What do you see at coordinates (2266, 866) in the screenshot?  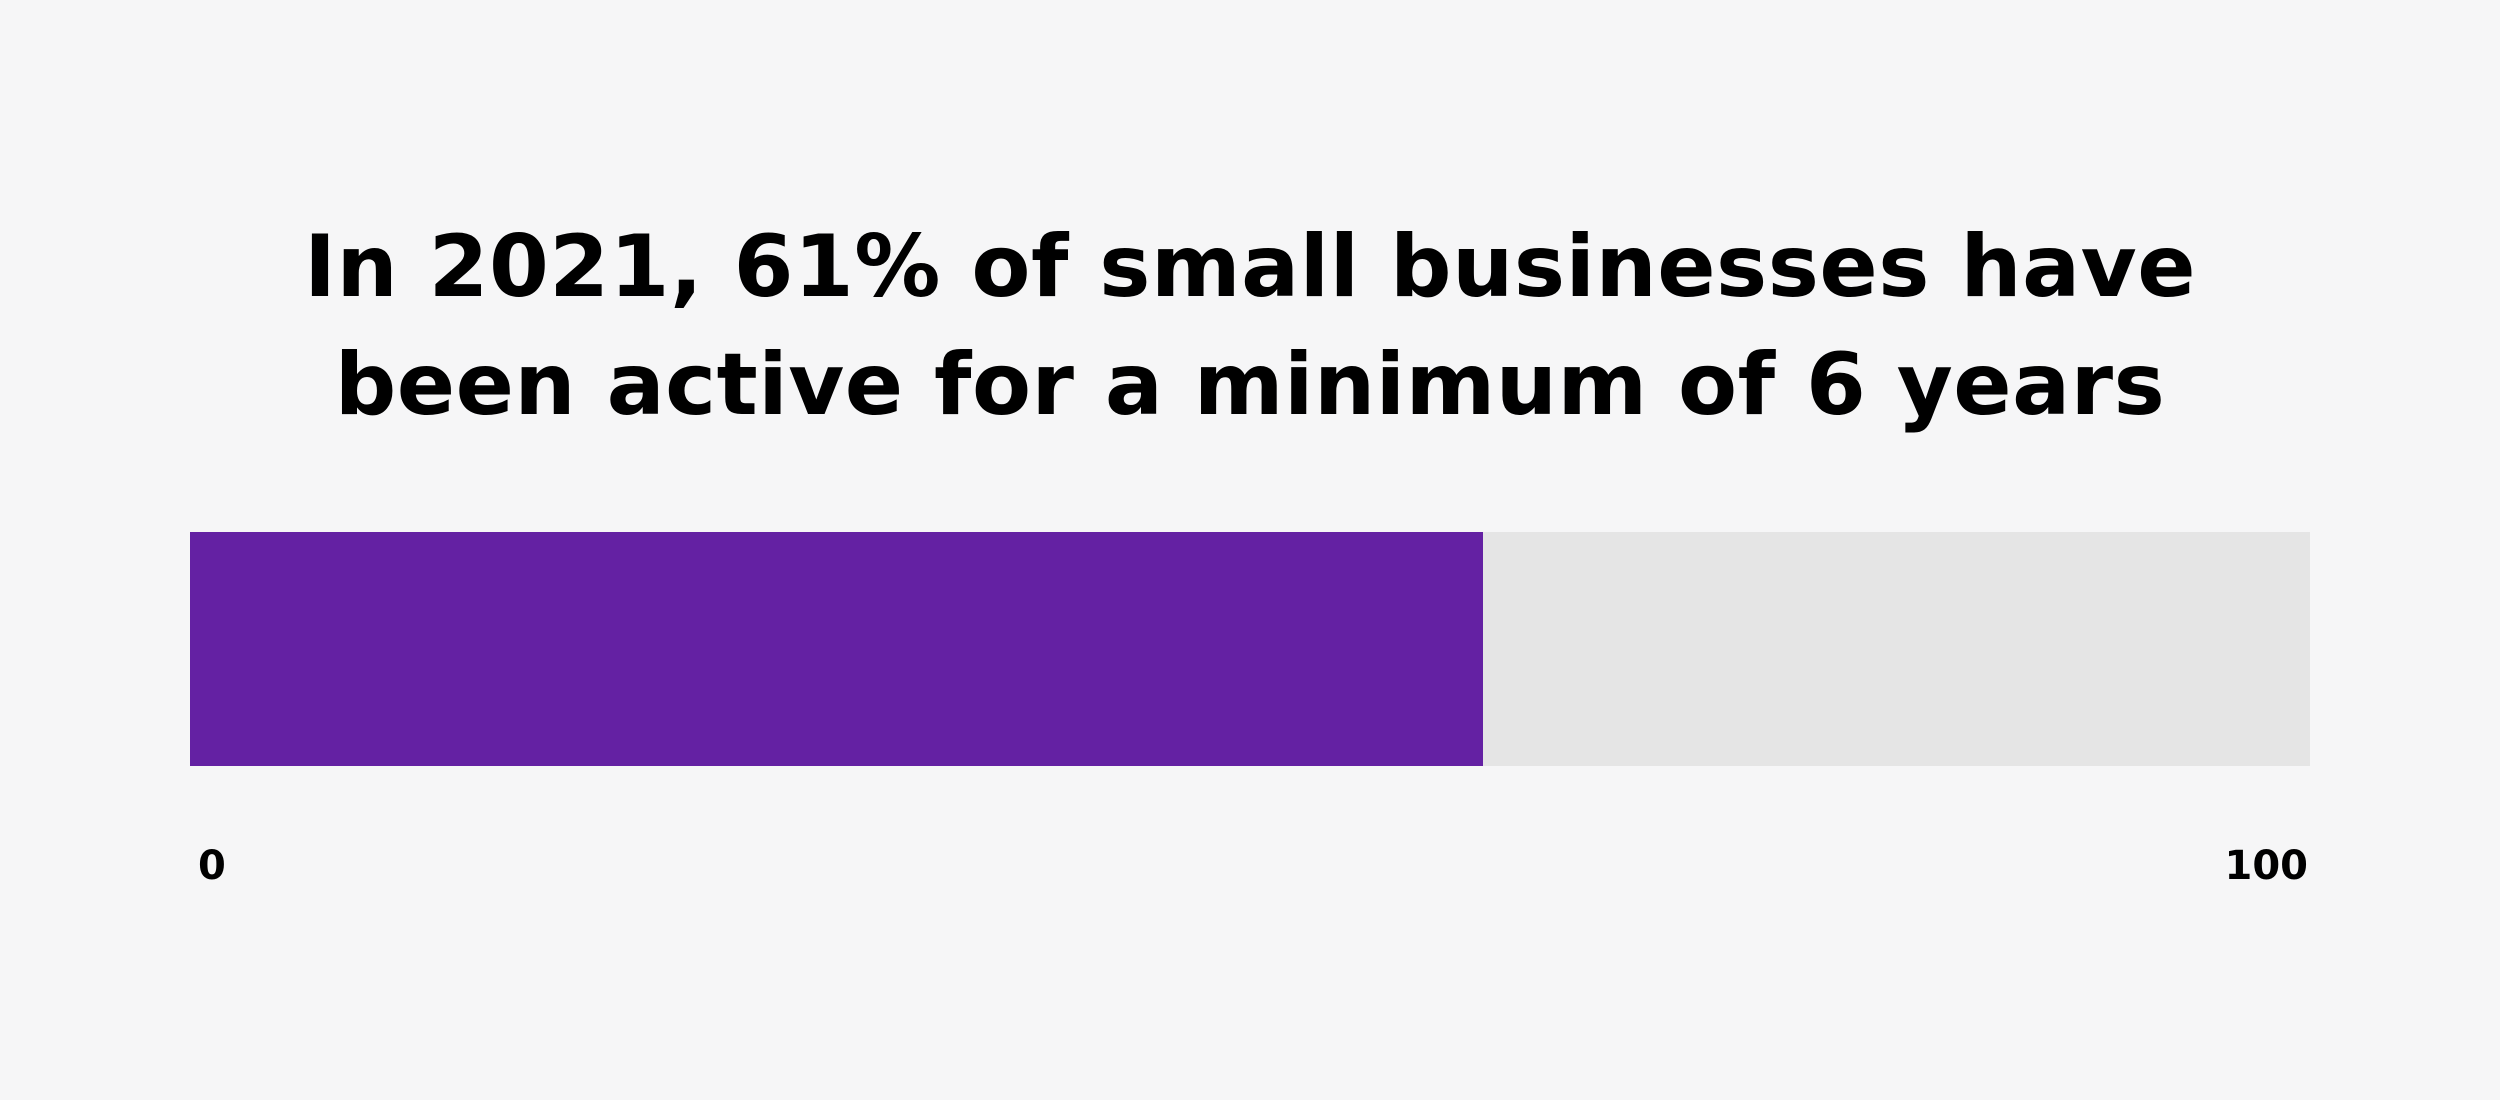 I see `axis-max-label: 100` at bounding box center [2266, 866].